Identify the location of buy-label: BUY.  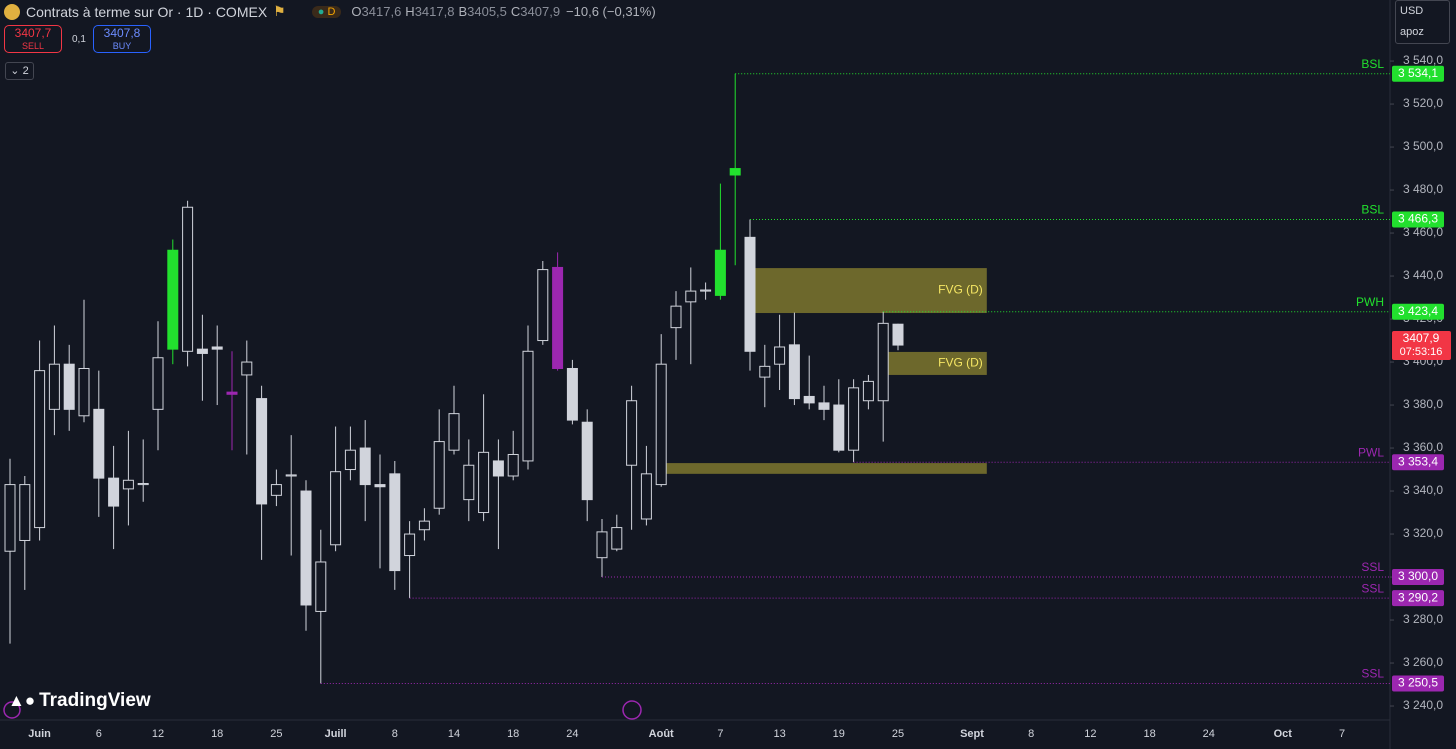
(122, 46).